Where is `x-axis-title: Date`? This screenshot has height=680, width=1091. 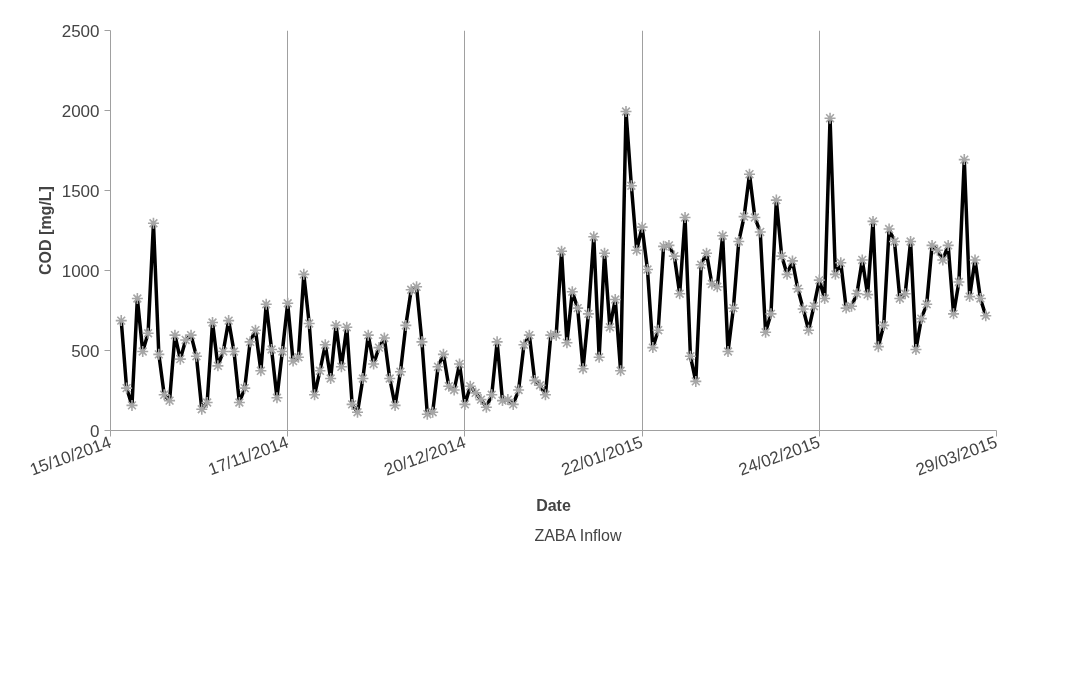
x-axis-title: Date is located at coordinates (553, 505).